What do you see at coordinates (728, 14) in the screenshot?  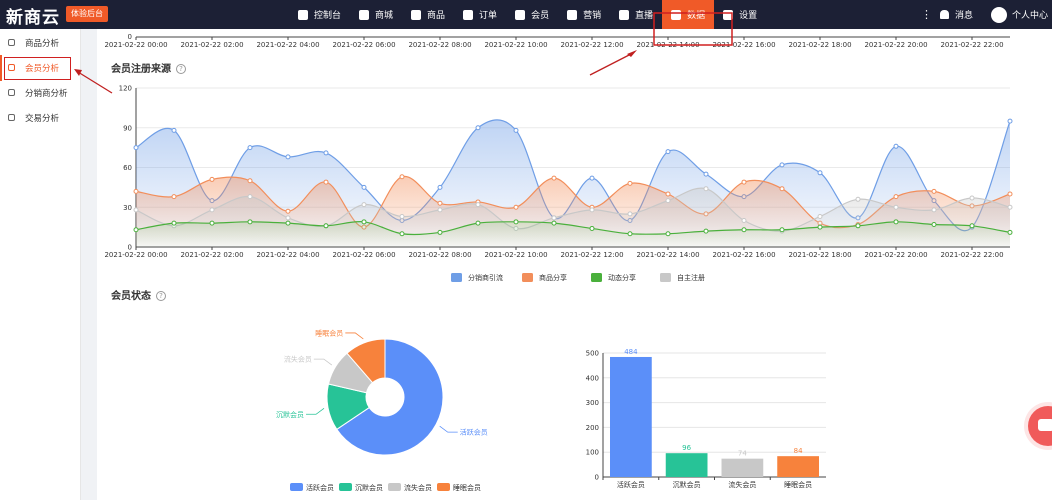 I see `gear-icon` at bounding box center [728, 14].